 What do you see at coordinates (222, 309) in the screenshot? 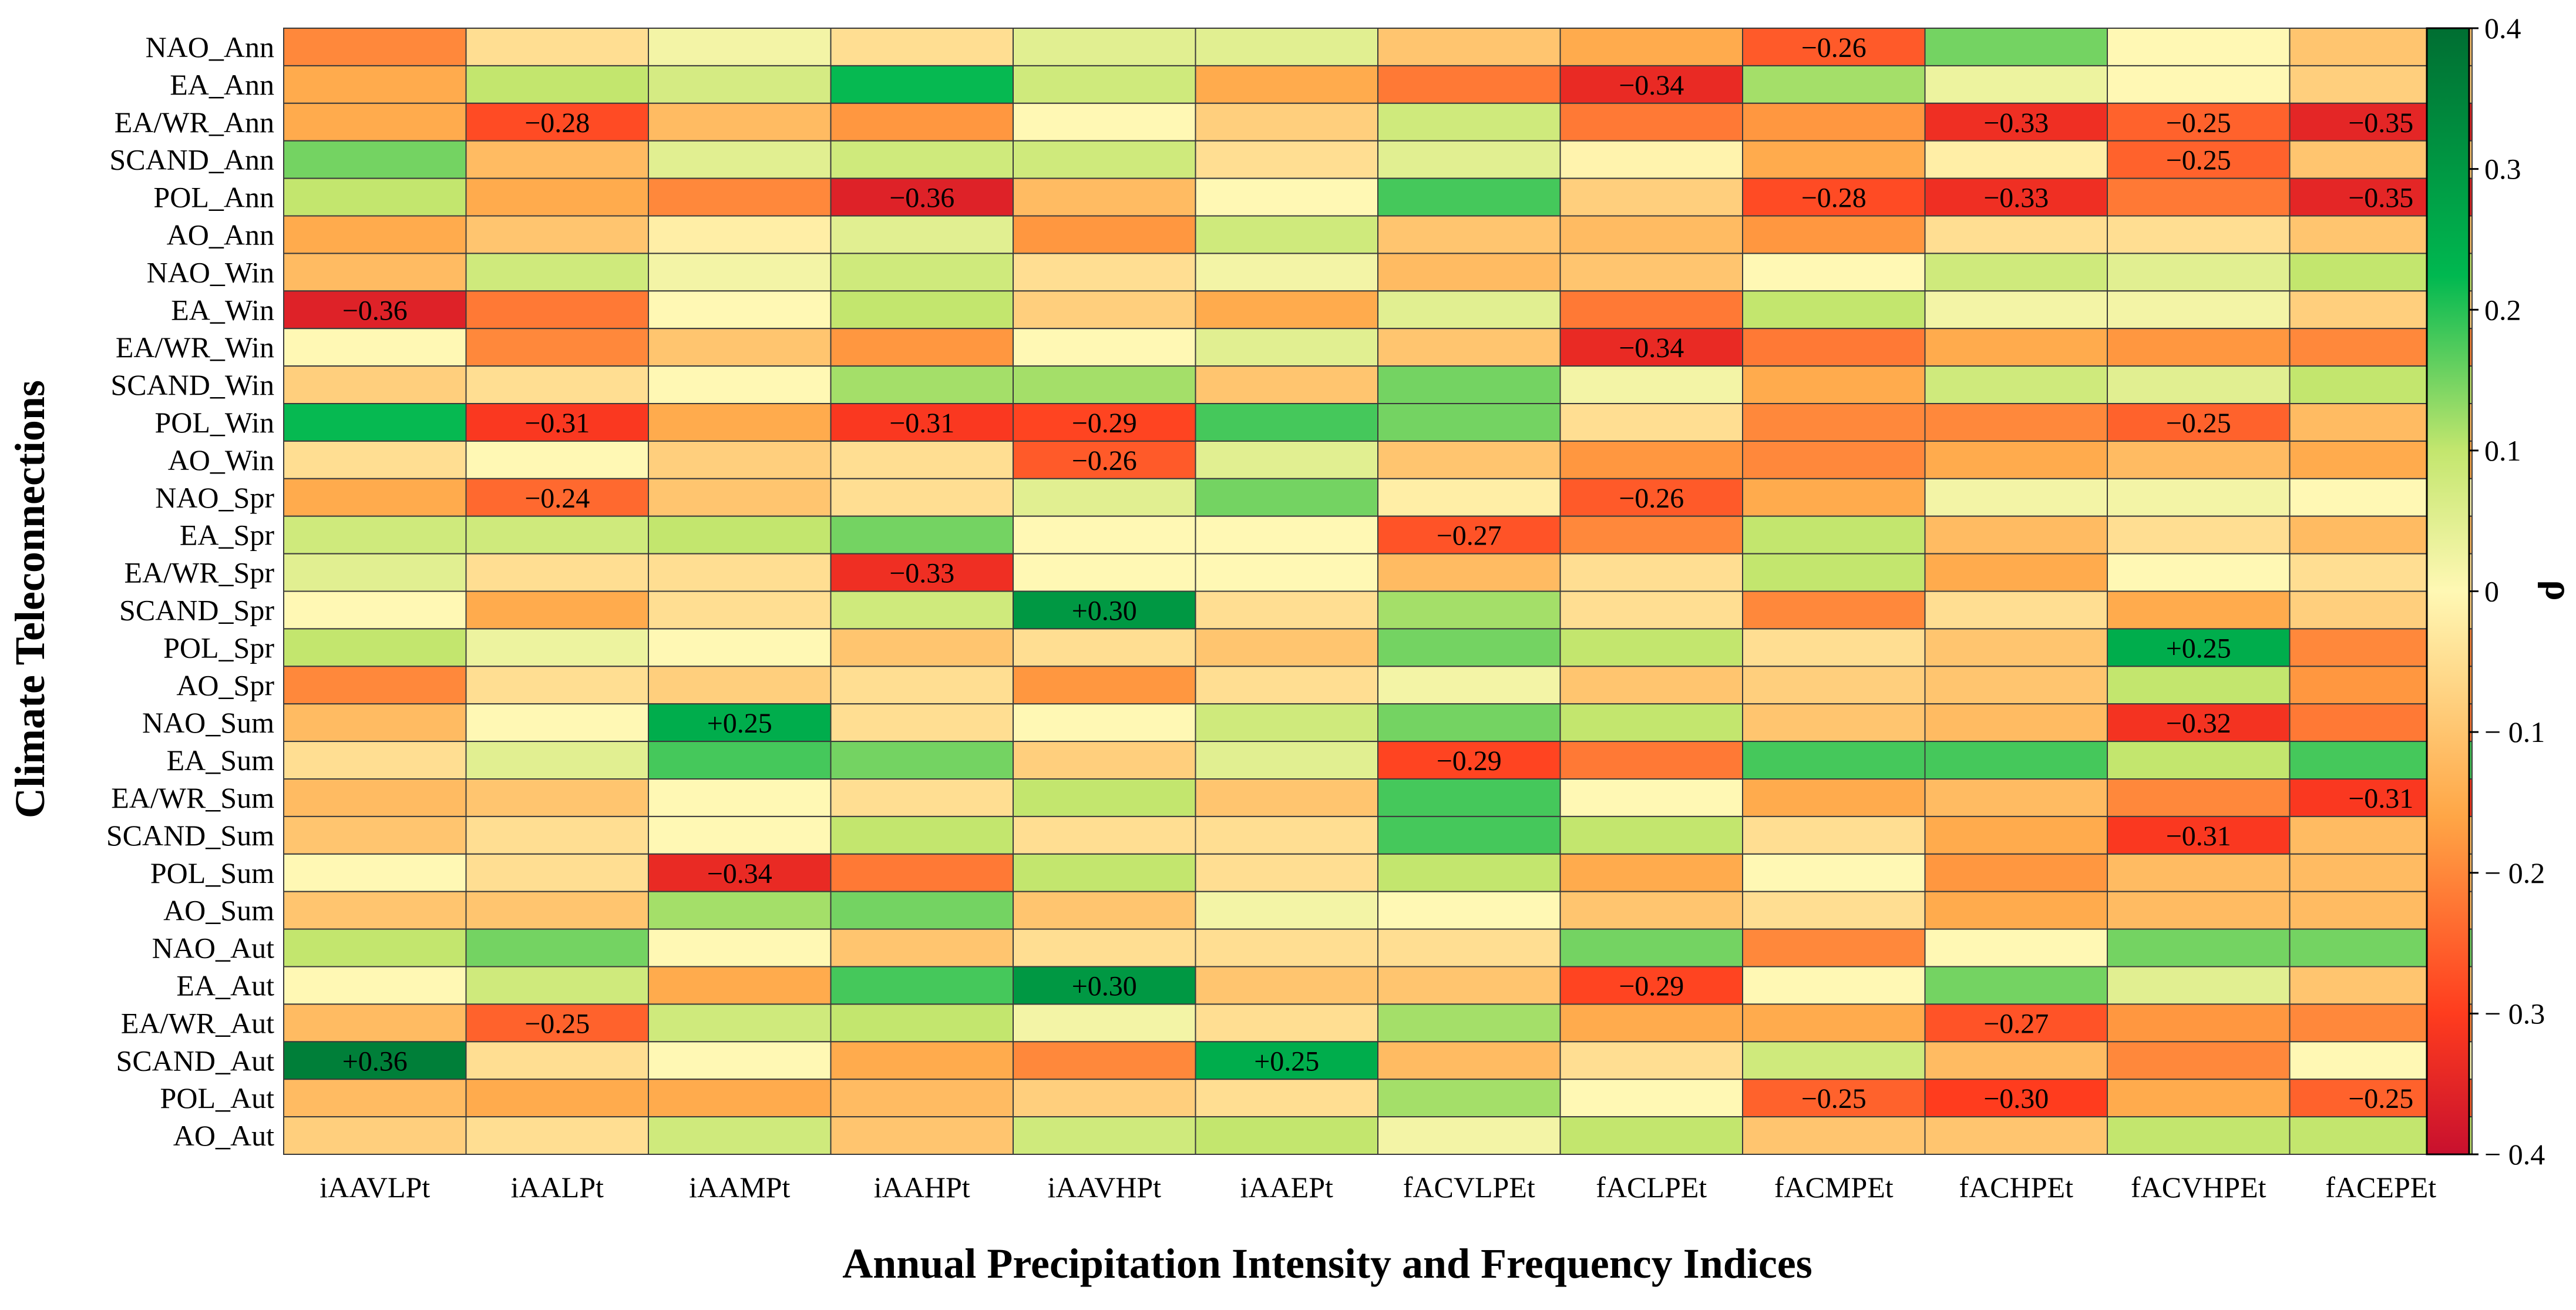
I see `row-label: EA_Win` at bounding box center [222, 309].